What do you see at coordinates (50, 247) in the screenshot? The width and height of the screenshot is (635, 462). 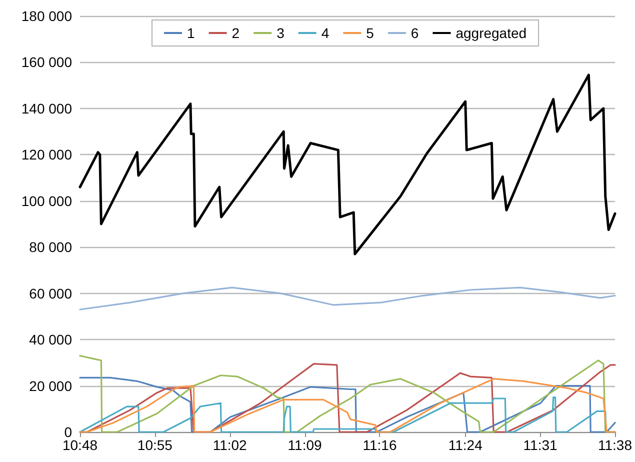 I see `y-tick-label: 80 000` at bounding box center [50, 247].